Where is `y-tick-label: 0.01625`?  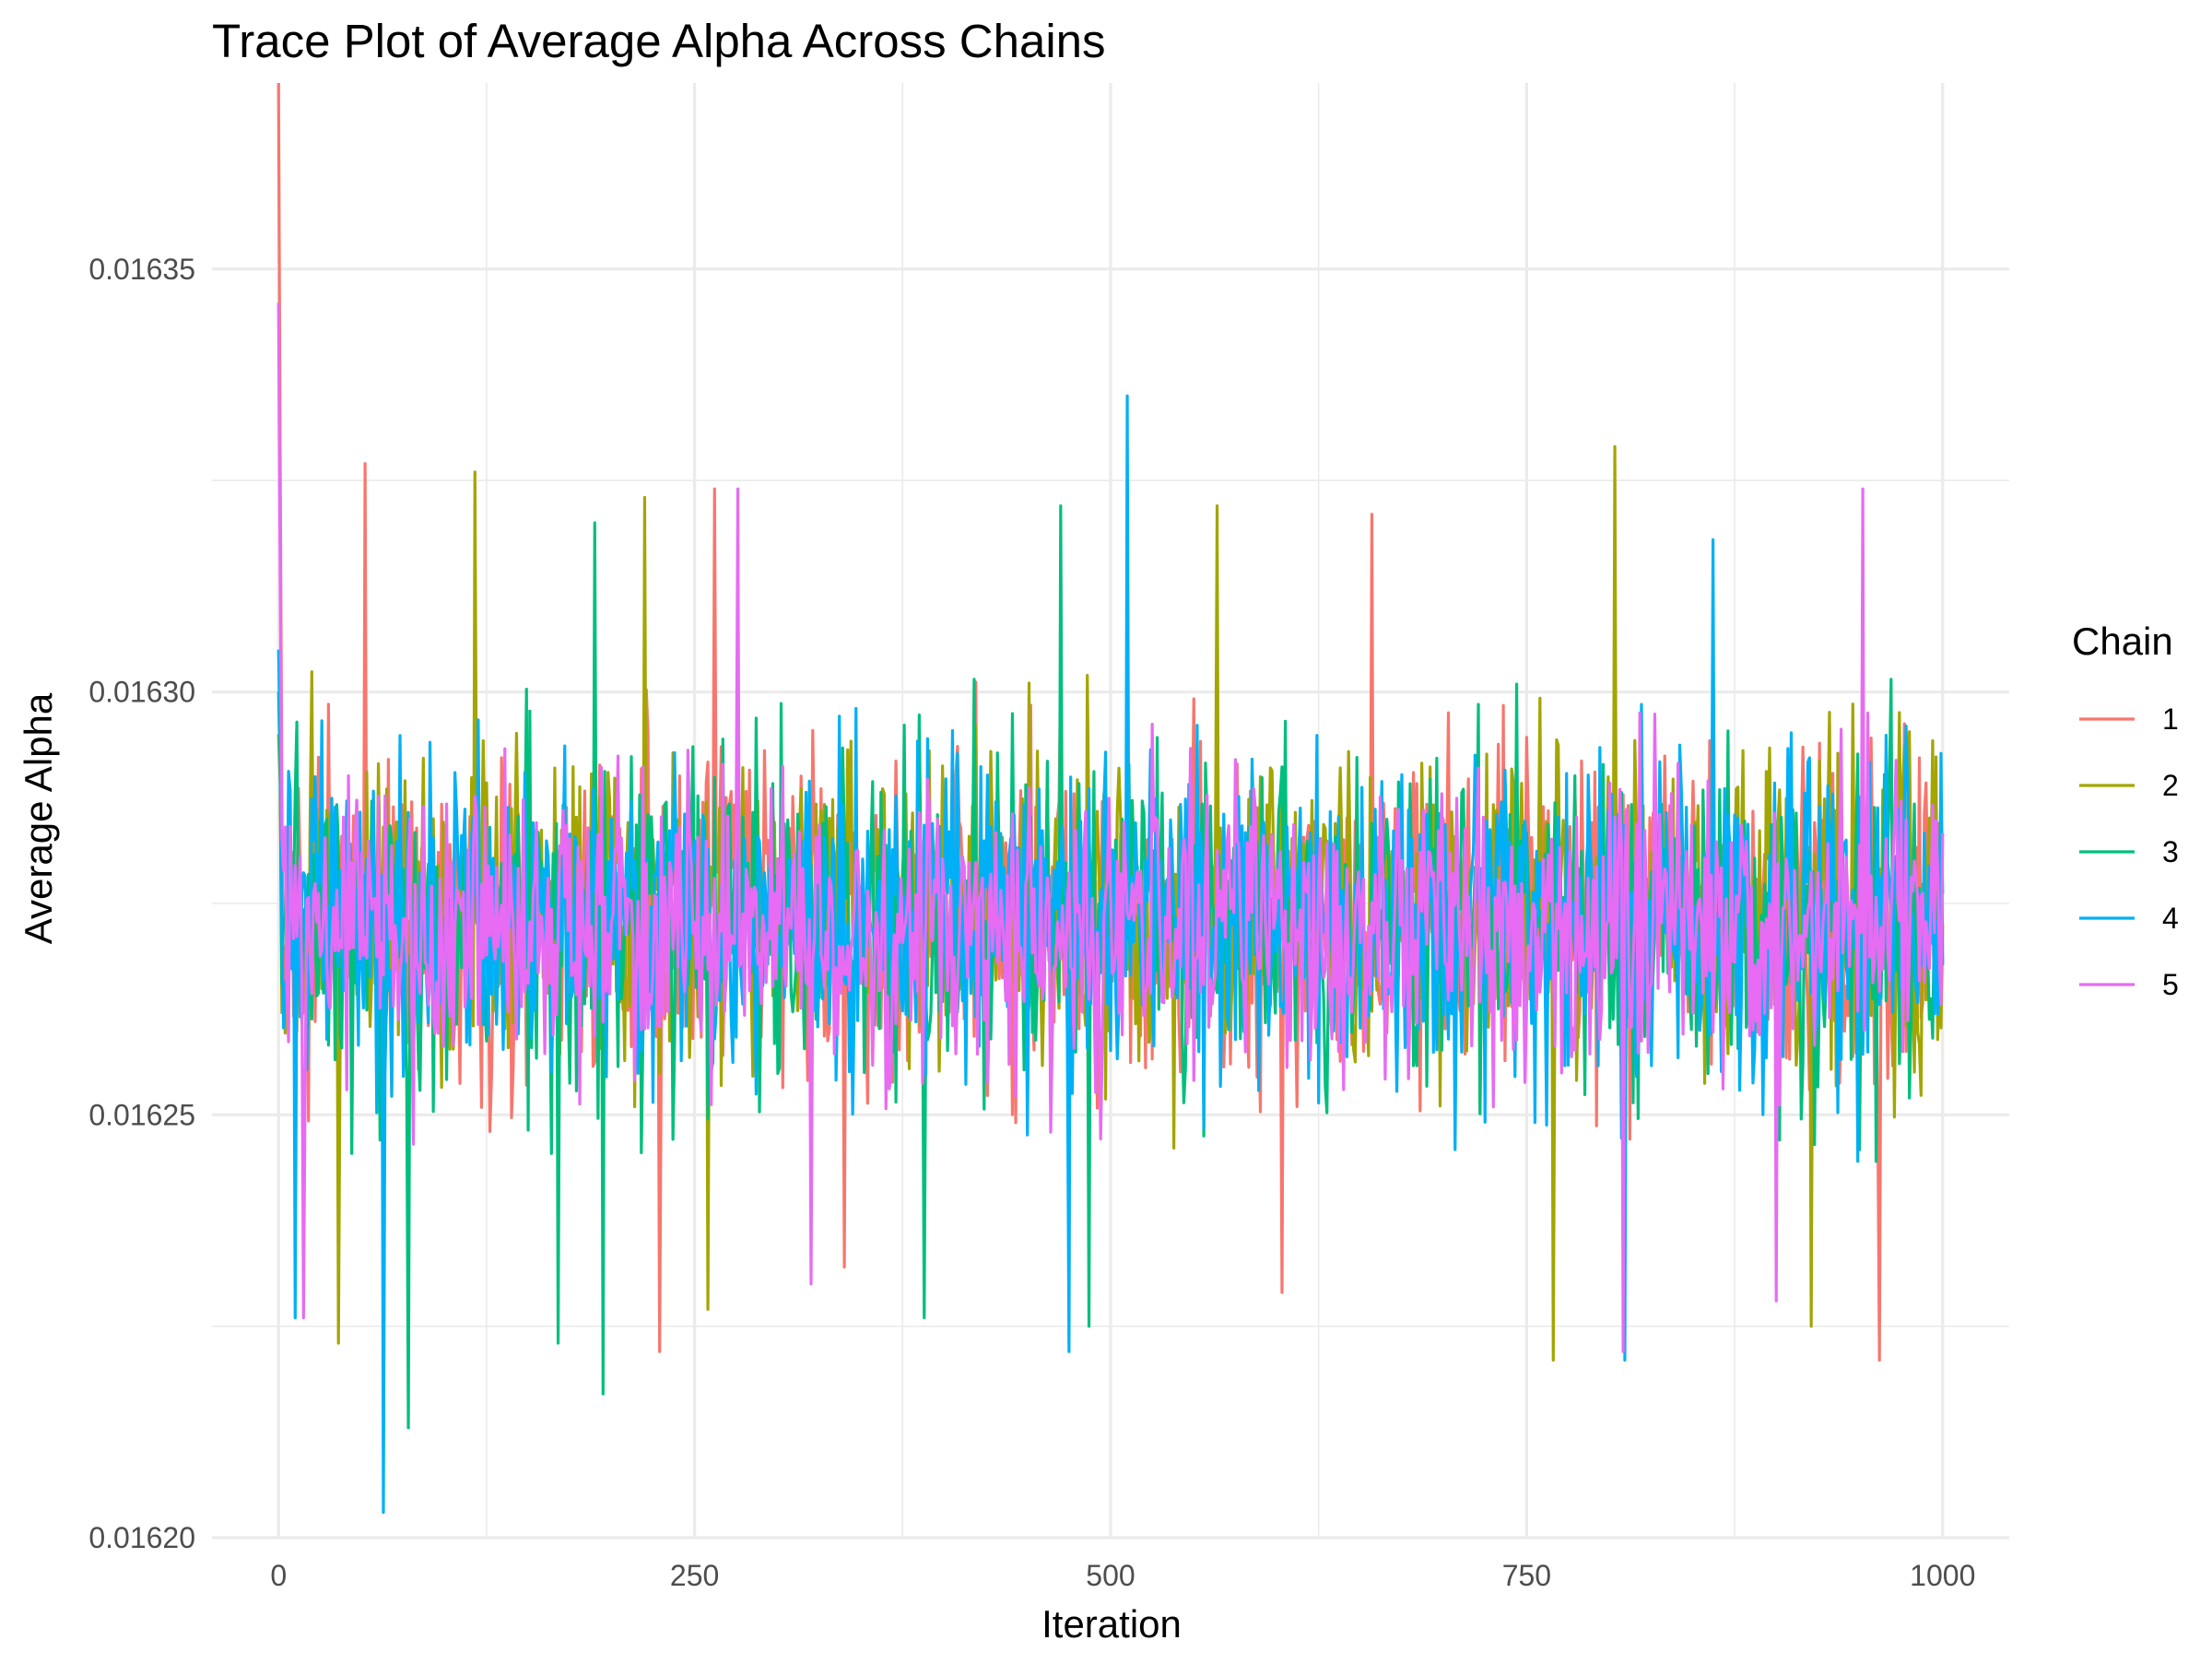 y-tick-label: 0.01625 is located at coordinates (141, 1114).